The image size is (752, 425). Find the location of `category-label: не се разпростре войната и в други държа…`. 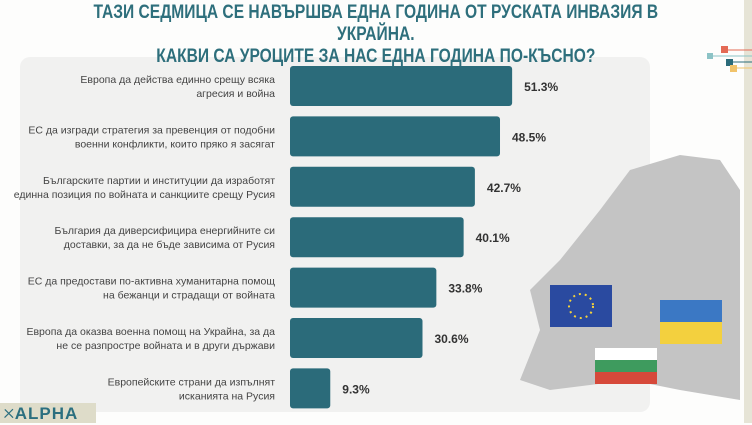

category-label: не се разпростре войната и в други държа… is located at coordinates (165, 346).